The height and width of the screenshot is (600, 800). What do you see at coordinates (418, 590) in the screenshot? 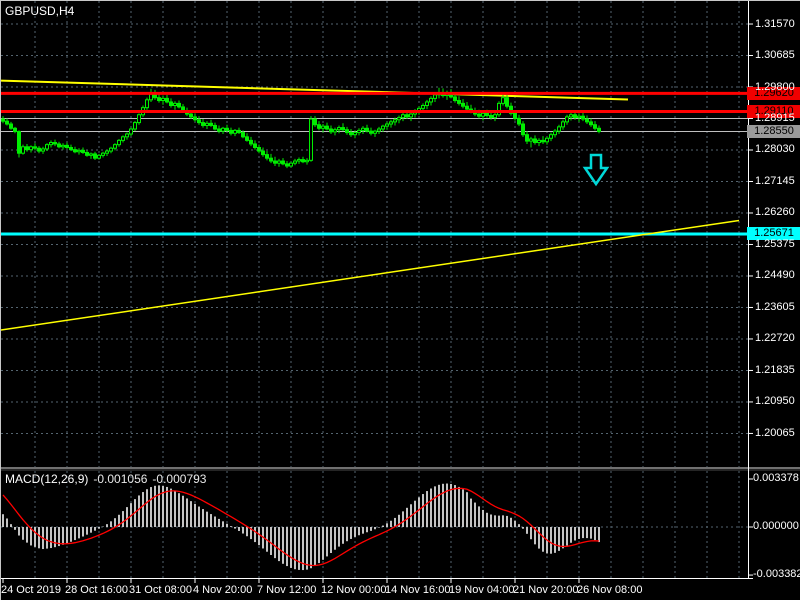
I see `time-axis-label: 14 Nov 16:00` at bounding box center [418, 590].